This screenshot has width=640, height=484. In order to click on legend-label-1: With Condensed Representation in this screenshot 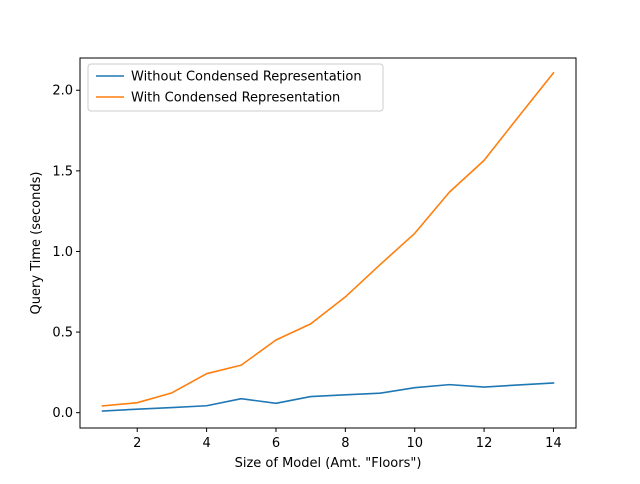, I will do `click(235, 98)`.